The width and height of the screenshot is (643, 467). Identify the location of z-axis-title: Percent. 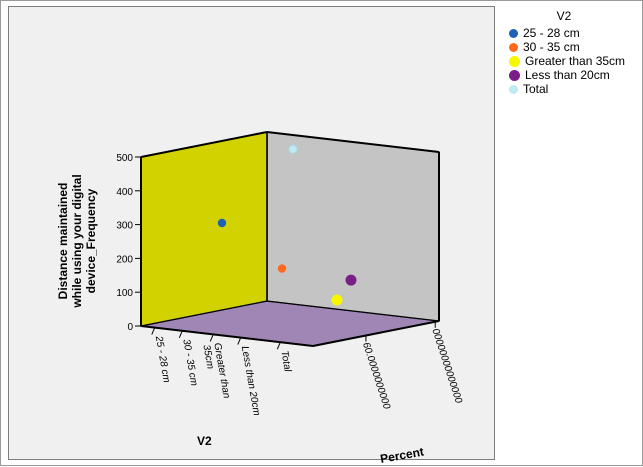
(402, 455).